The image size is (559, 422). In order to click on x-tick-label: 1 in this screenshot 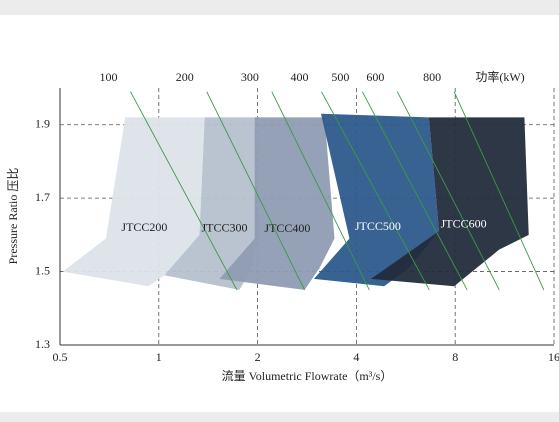, I will do `click(159, 357)`.